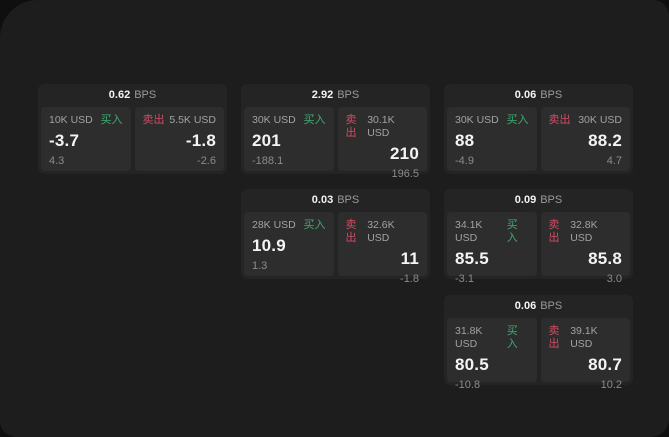 This screenshot has height=437, width=669. Describe the element at coordinates (464, 279) in the screenshot. I see `buy-delta: -3.1` at that location.